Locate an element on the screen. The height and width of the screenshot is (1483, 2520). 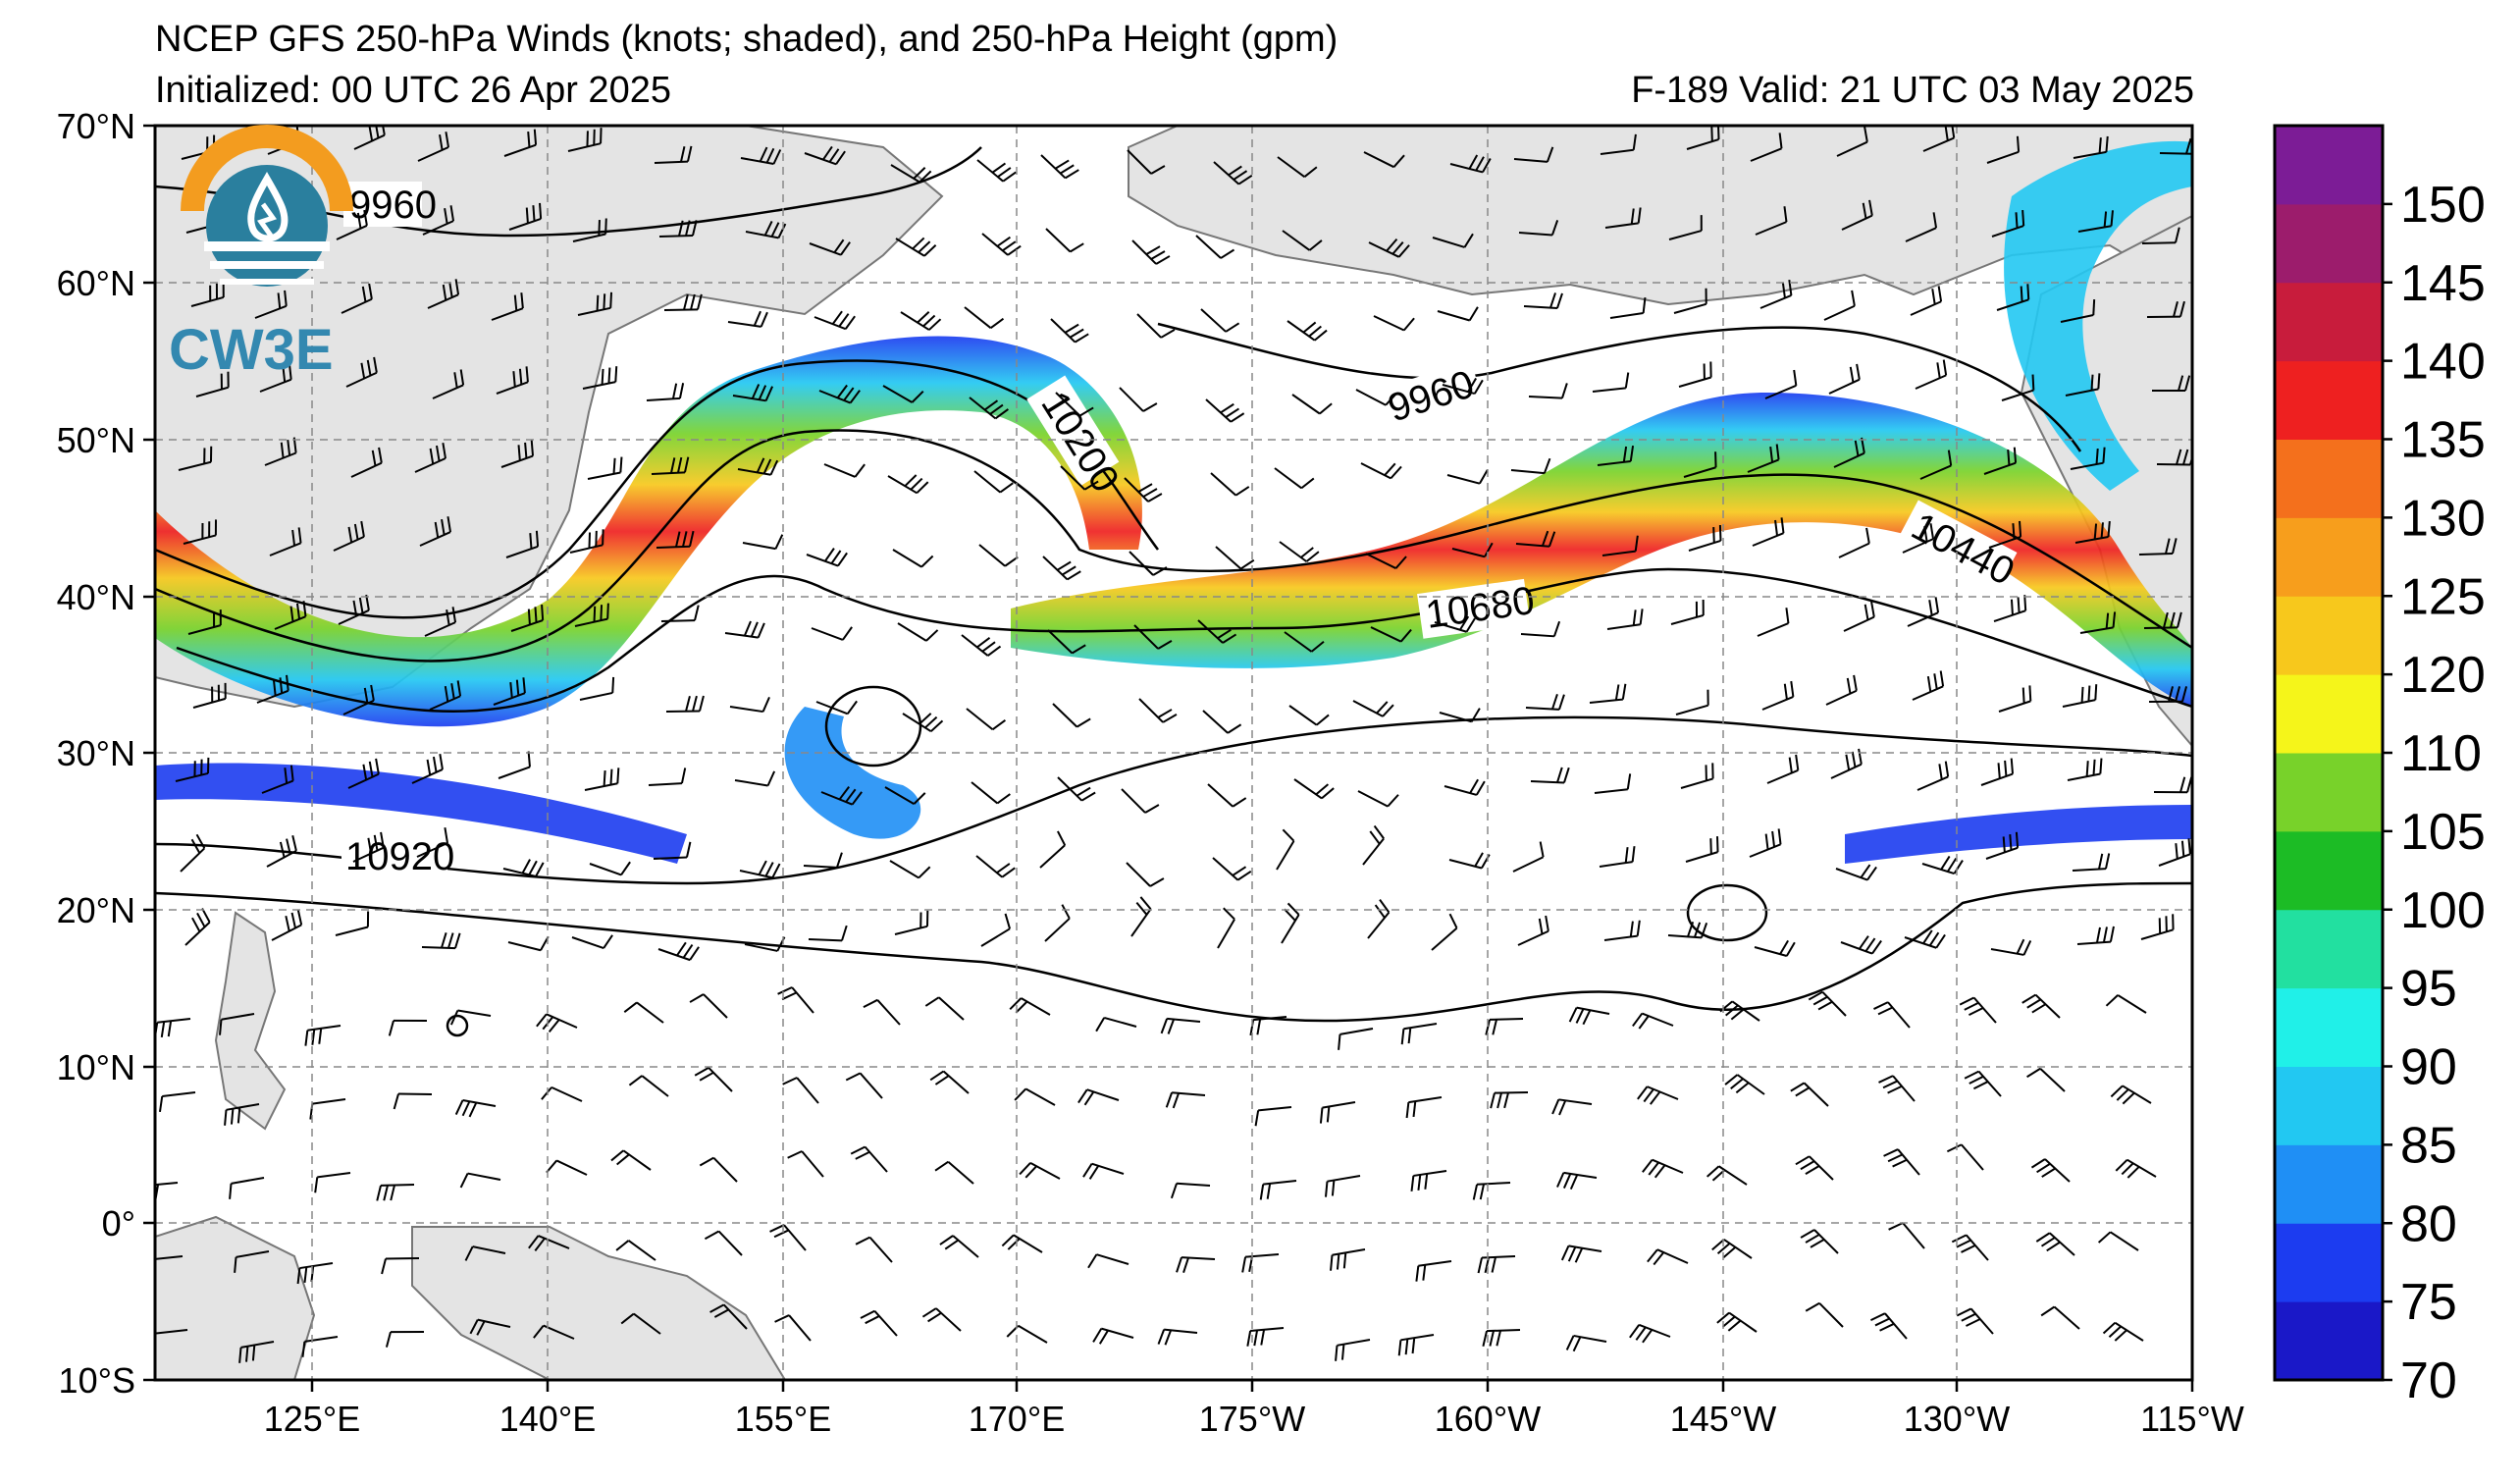
lat-label-30n: 30°N is located at coordinates (96, 753).